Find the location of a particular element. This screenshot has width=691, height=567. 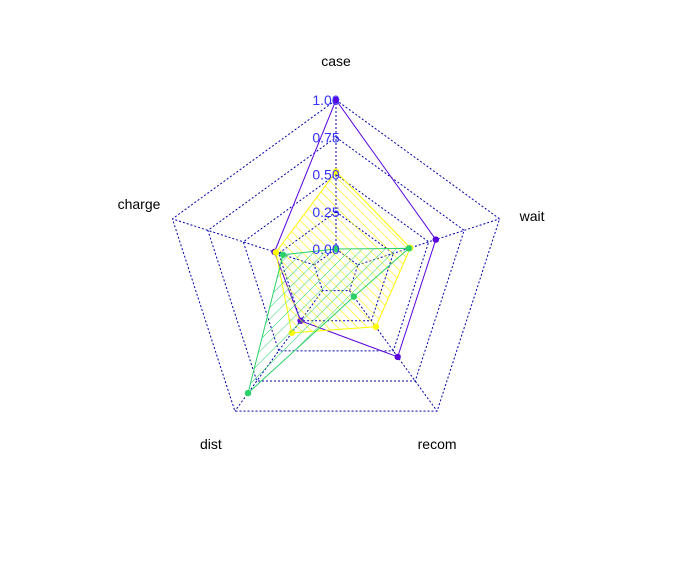

grid-ring is located at coordinates (336, 262).